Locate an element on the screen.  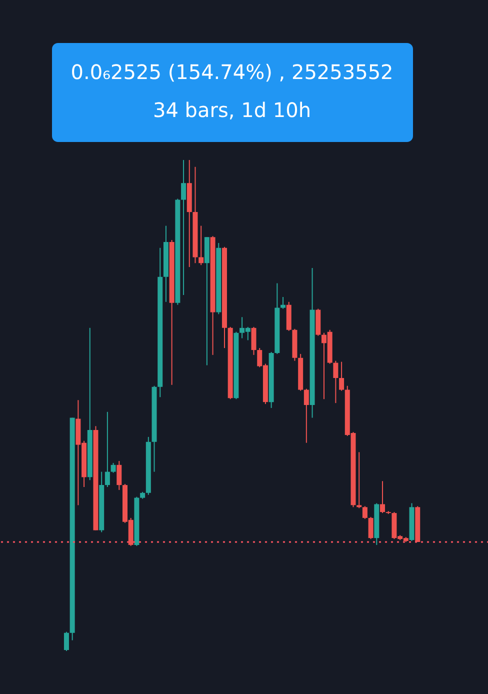
text: 0.0₆2525 (154.74%) , 25253552 is located at coordinates (232, 72).